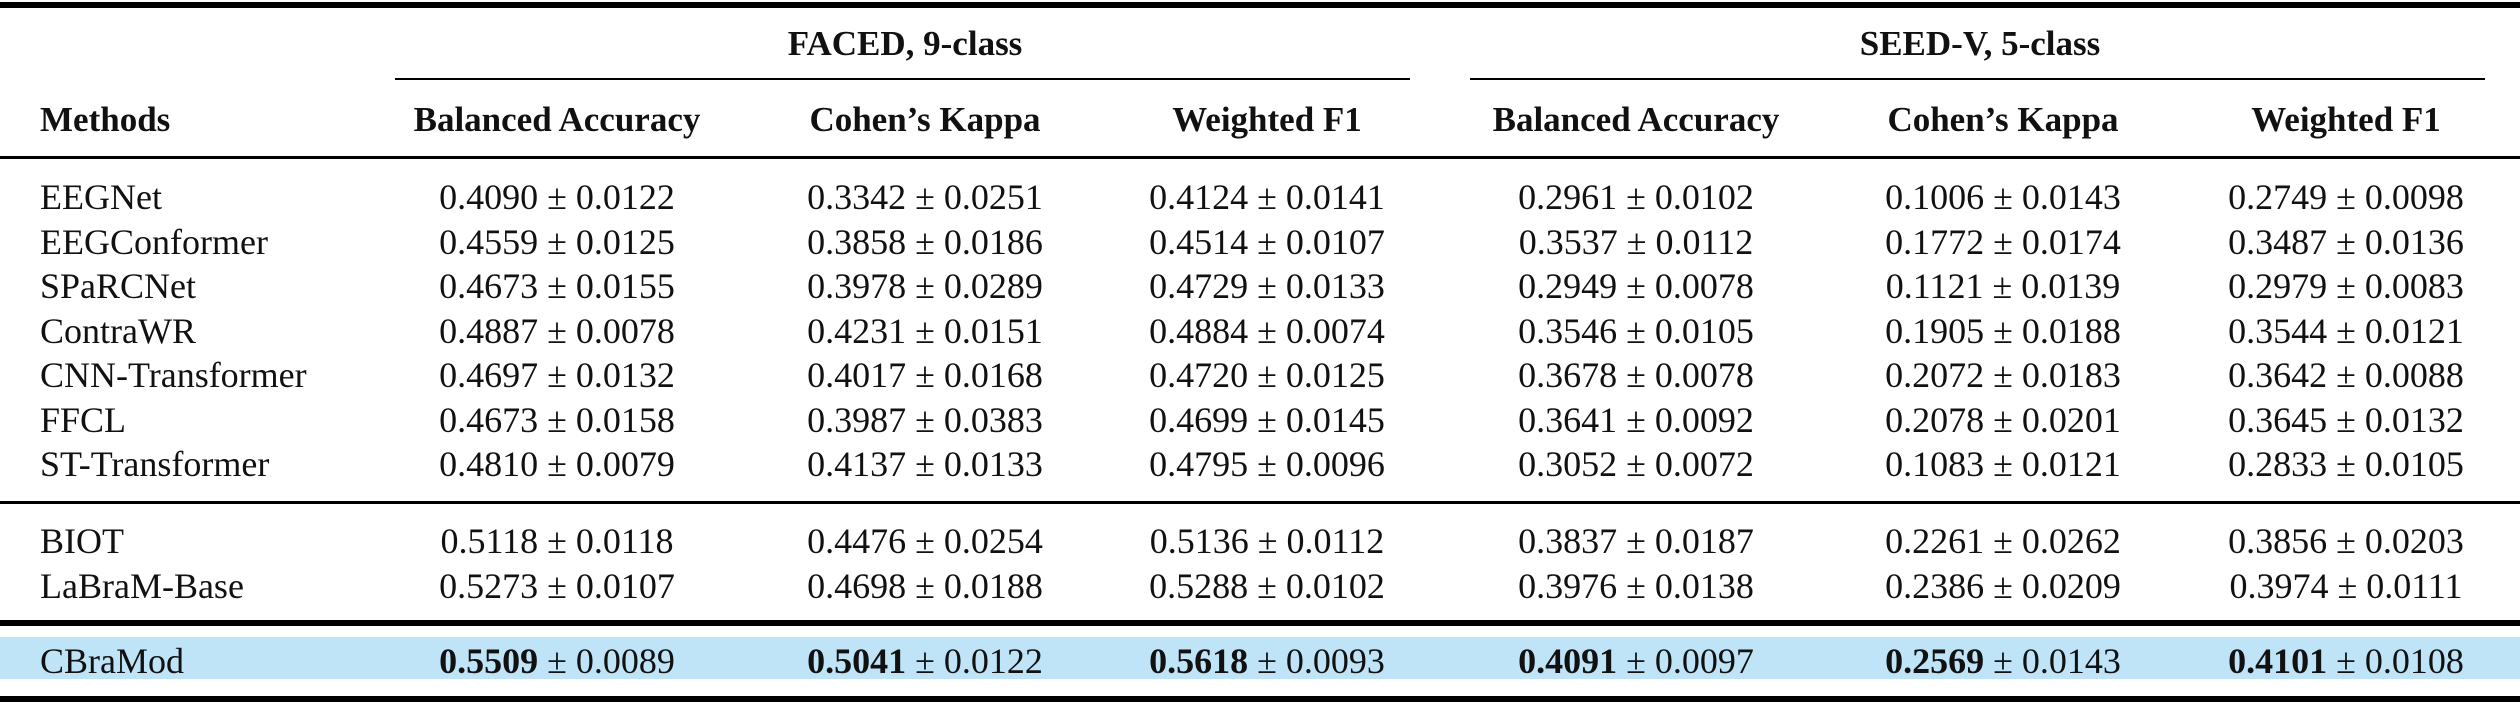 The height and width of the screenshot is (704, 2520). I want to click on metric-cell: 0.2833 ± 0.0105, so click(2346, 464).